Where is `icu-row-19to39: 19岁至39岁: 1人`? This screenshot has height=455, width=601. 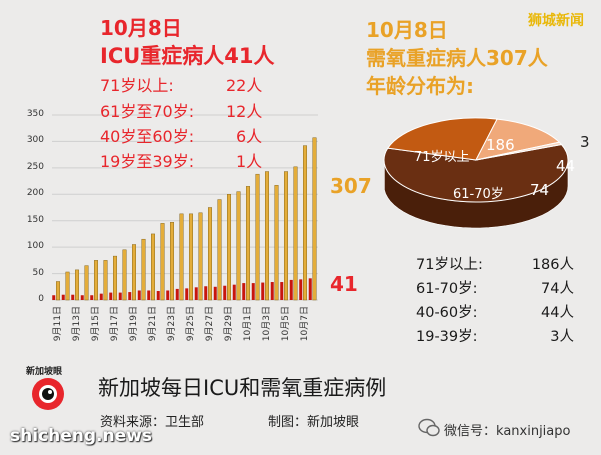
icu-row-19to39: 19岁至39岁: 1人 is located at coordinates (185, 160).